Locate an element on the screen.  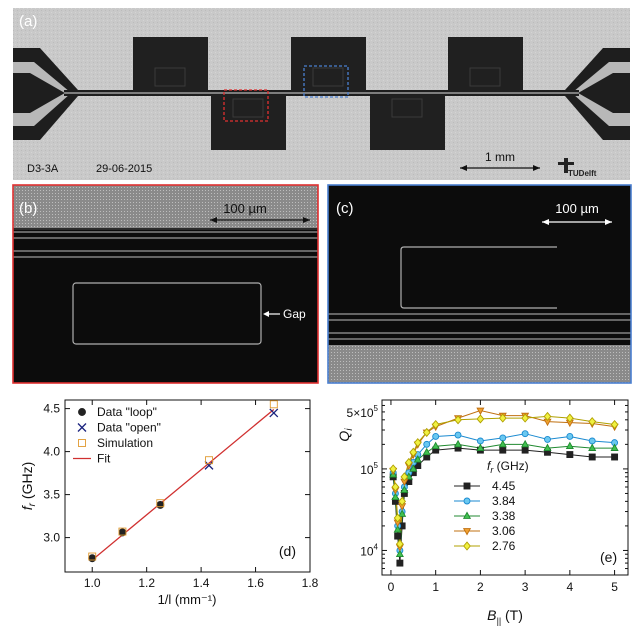
x-tick-label-d: 1.6 is located at coordinates (255, 583).